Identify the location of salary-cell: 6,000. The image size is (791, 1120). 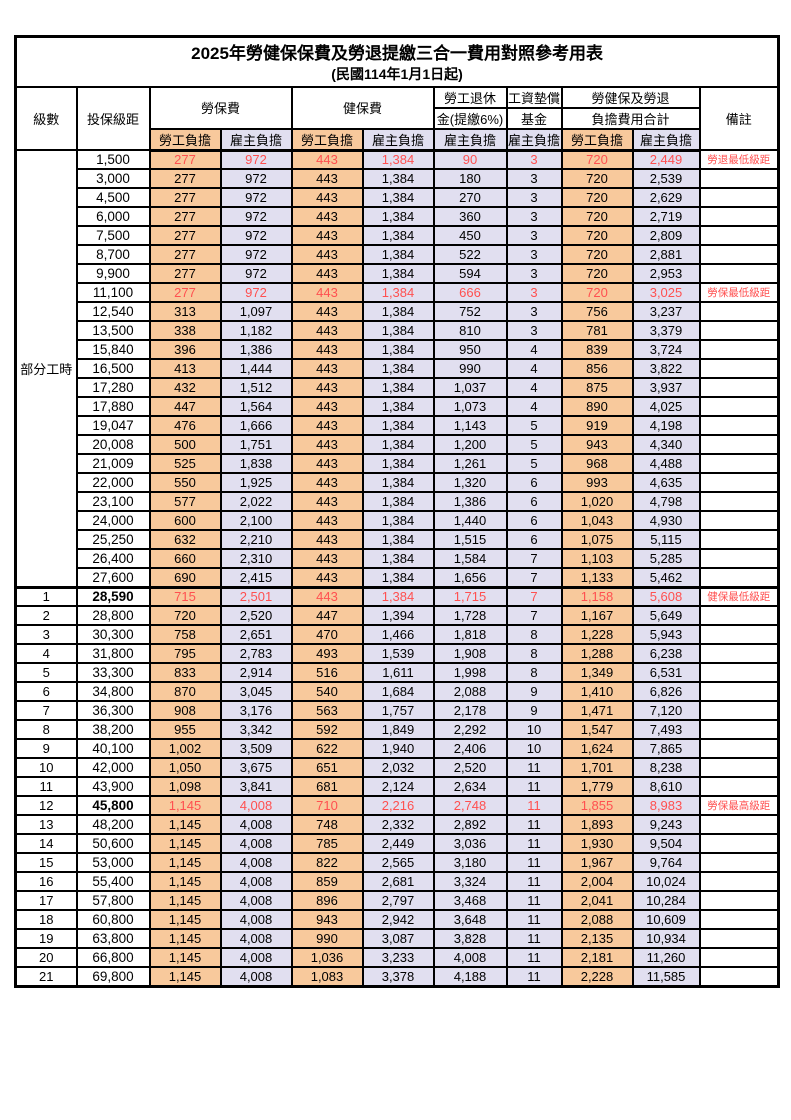
(113, 216).